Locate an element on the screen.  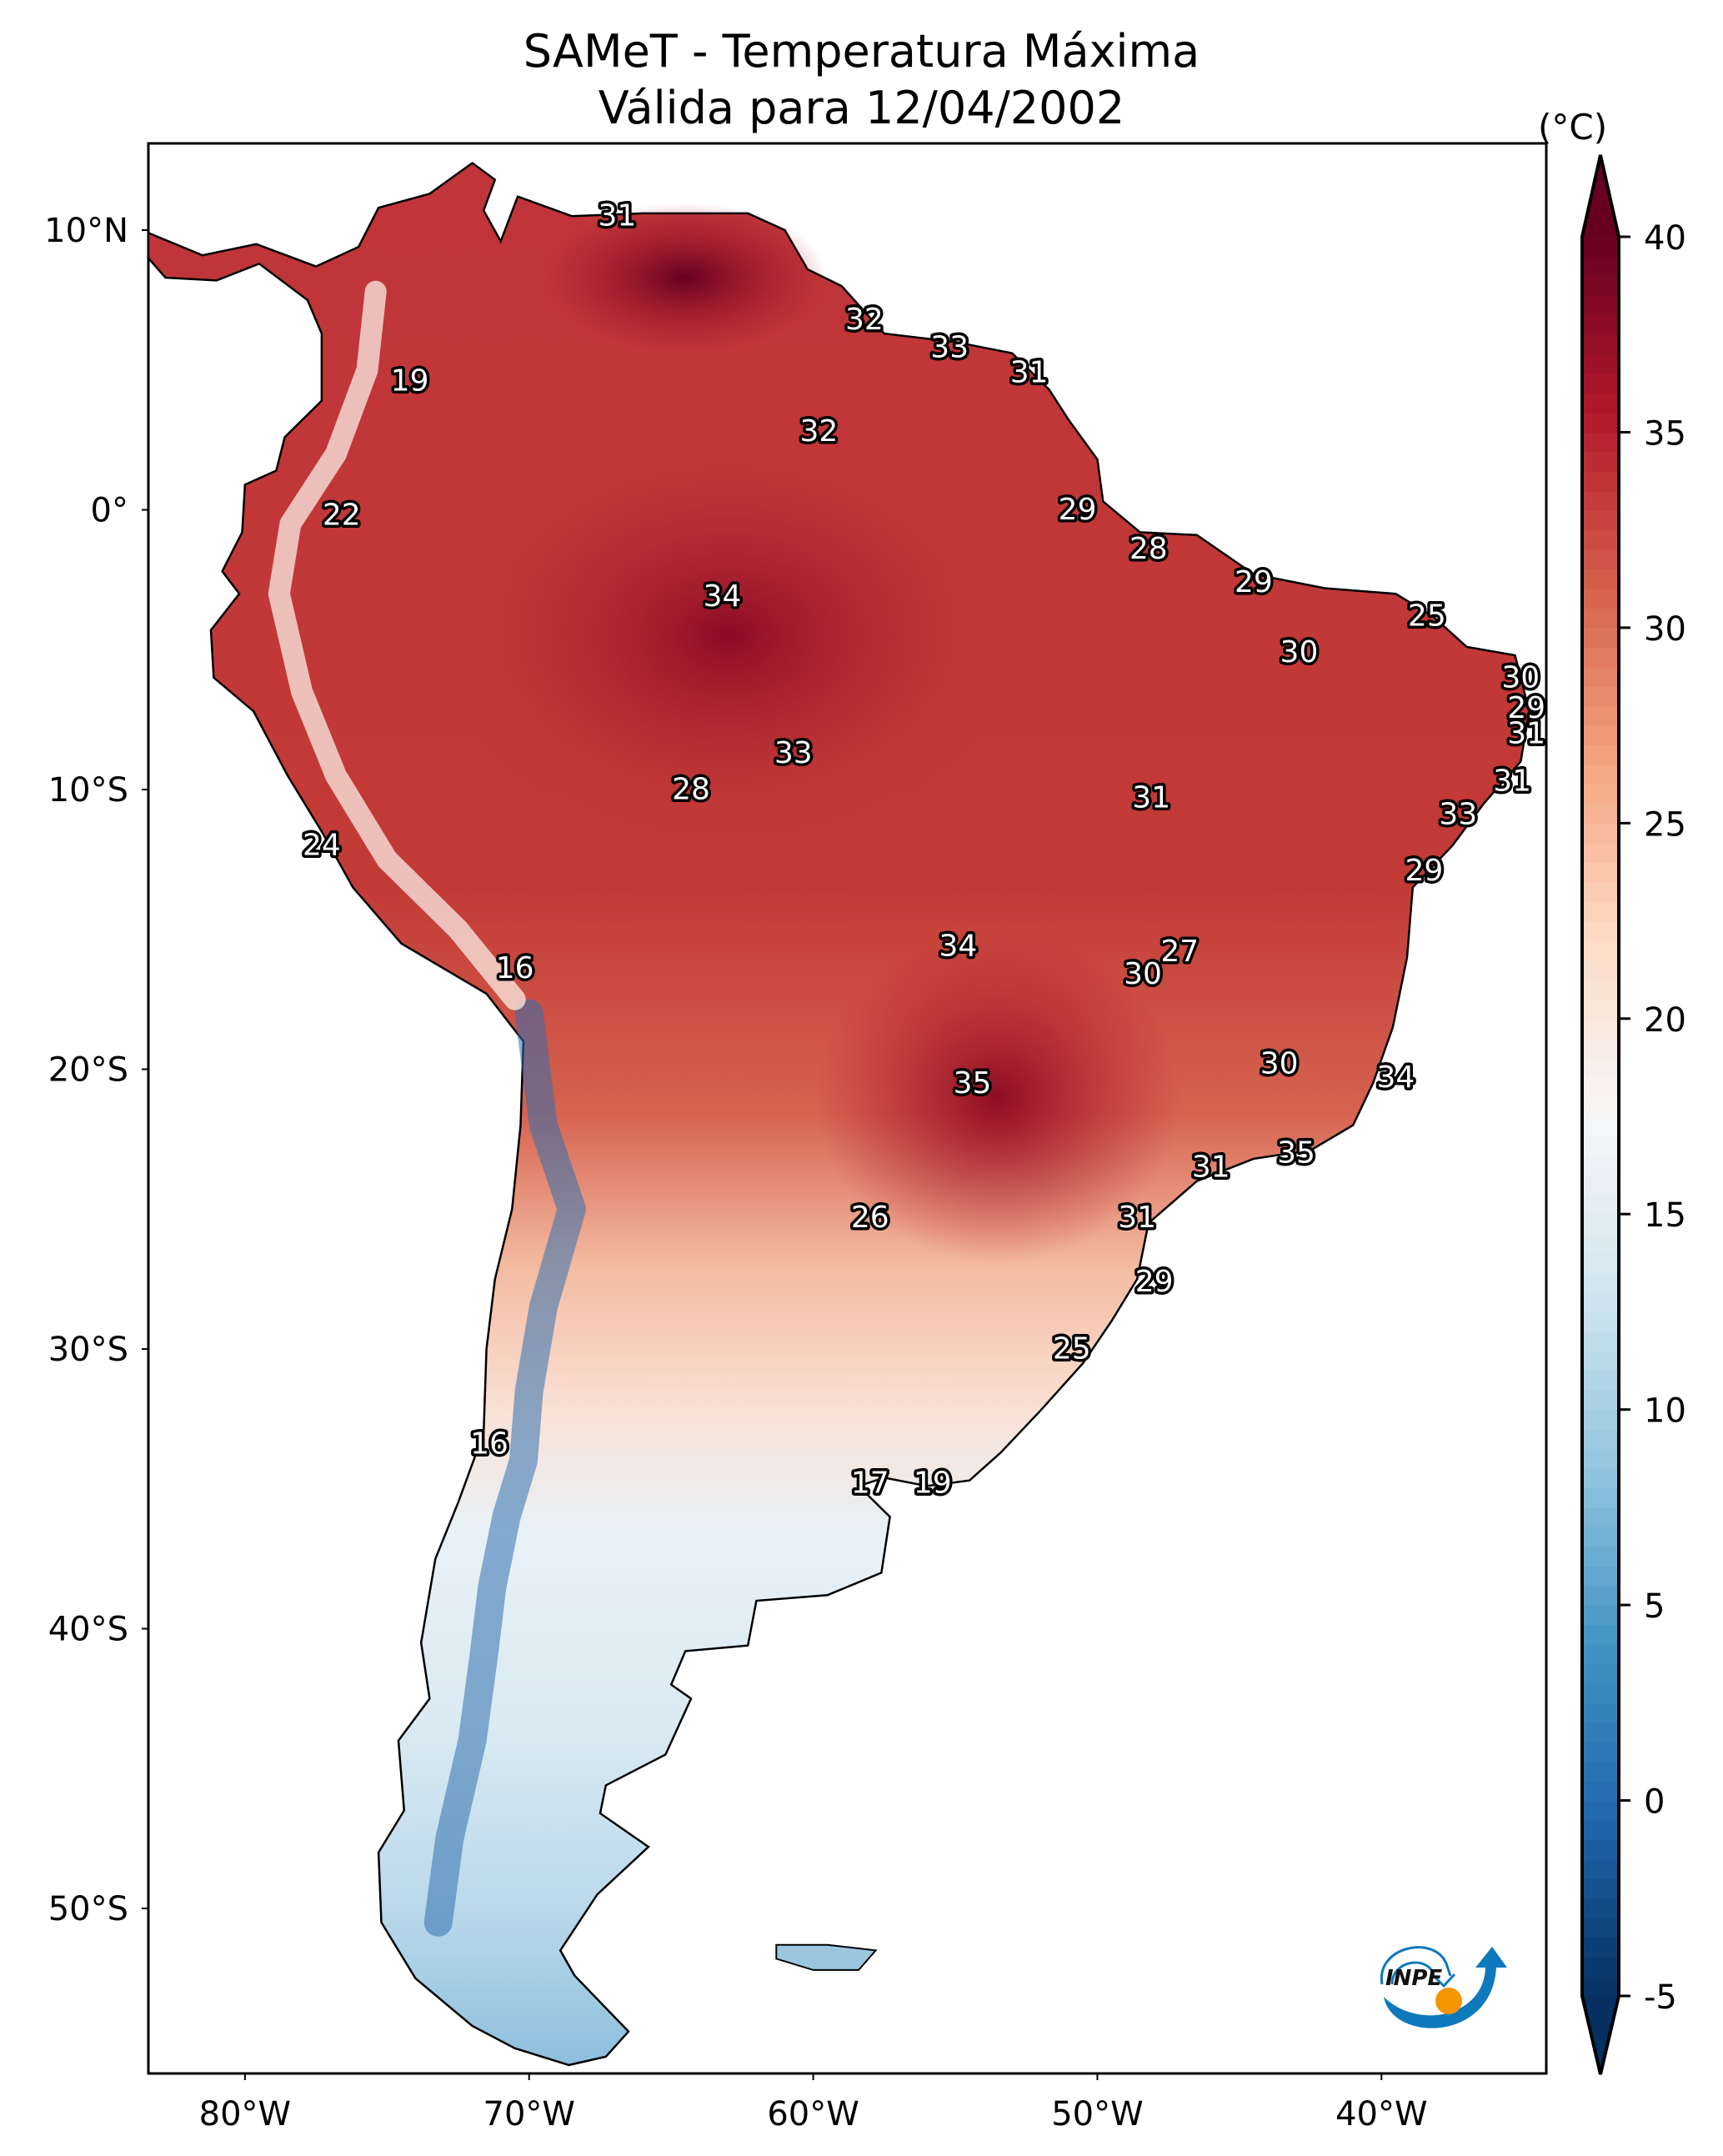
y-tick-label: 50°S is located at coordinates (88, 1909).